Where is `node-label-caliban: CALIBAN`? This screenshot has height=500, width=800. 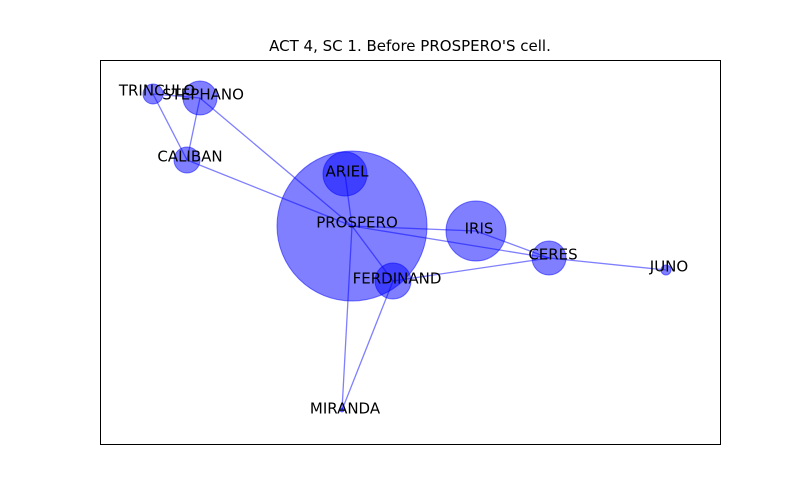 node-label-caliban: CALIBAN is located at coordinates (189, 157).